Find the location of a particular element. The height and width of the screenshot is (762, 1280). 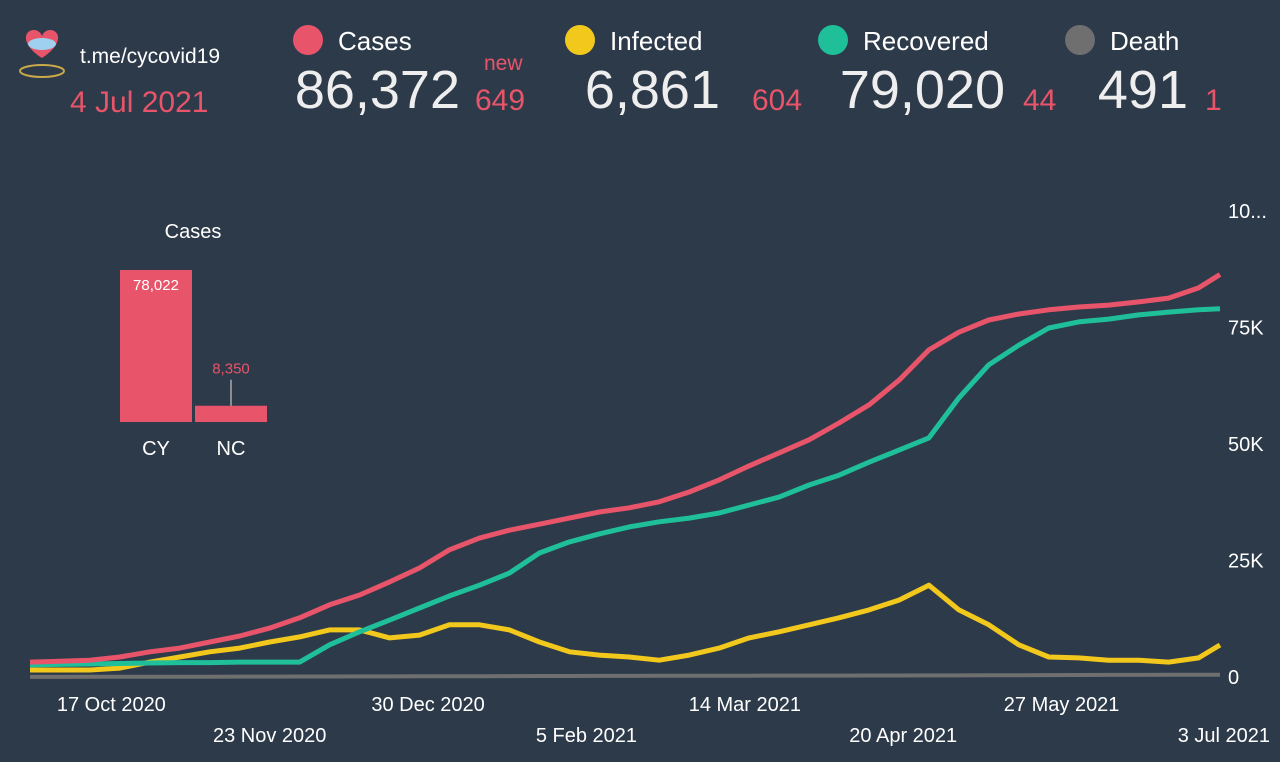

x-tick-label: 23 Nov 2020 is located at coordinates (269, 736).